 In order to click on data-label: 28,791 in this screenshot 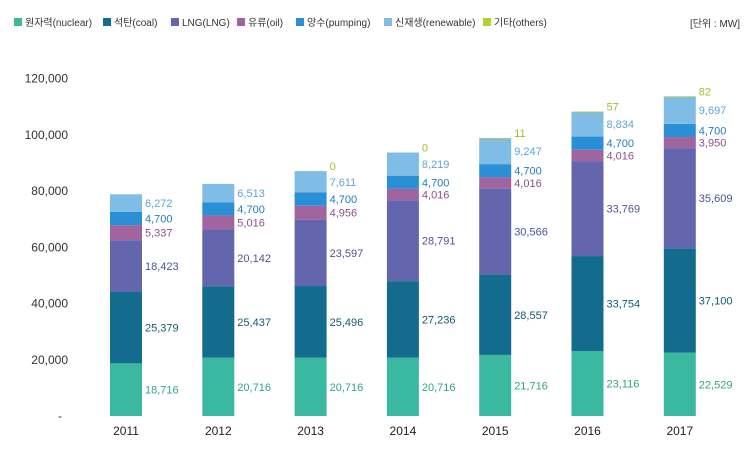, I will do `click(439, 242)`.